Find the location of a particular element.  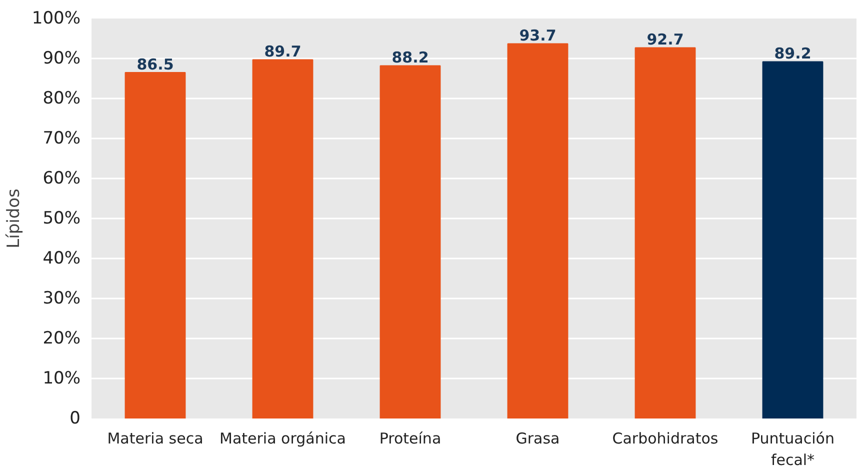

x-tick-label: Carbohidratos is located at coordinates (665, 439).